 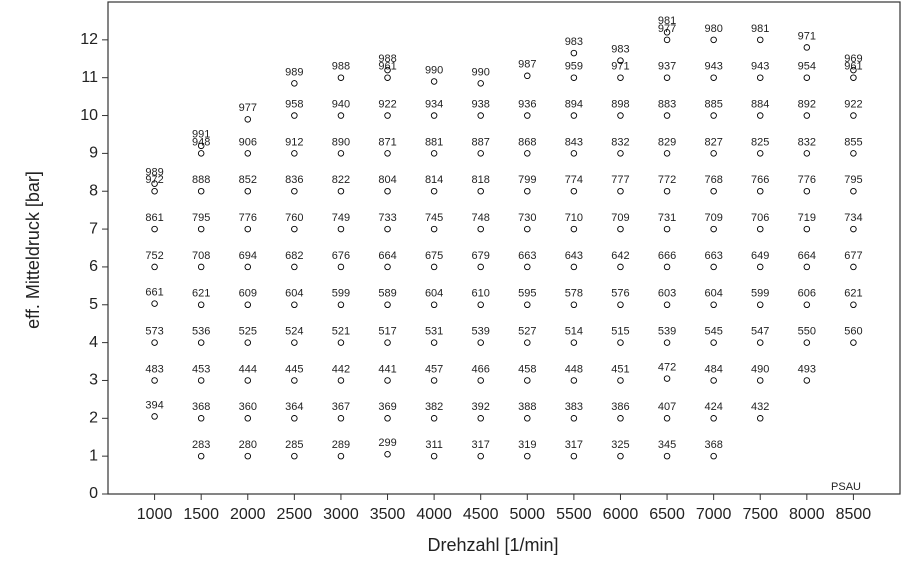 I want to click on x-tick-label: 7500, so click(x=760, y=514).